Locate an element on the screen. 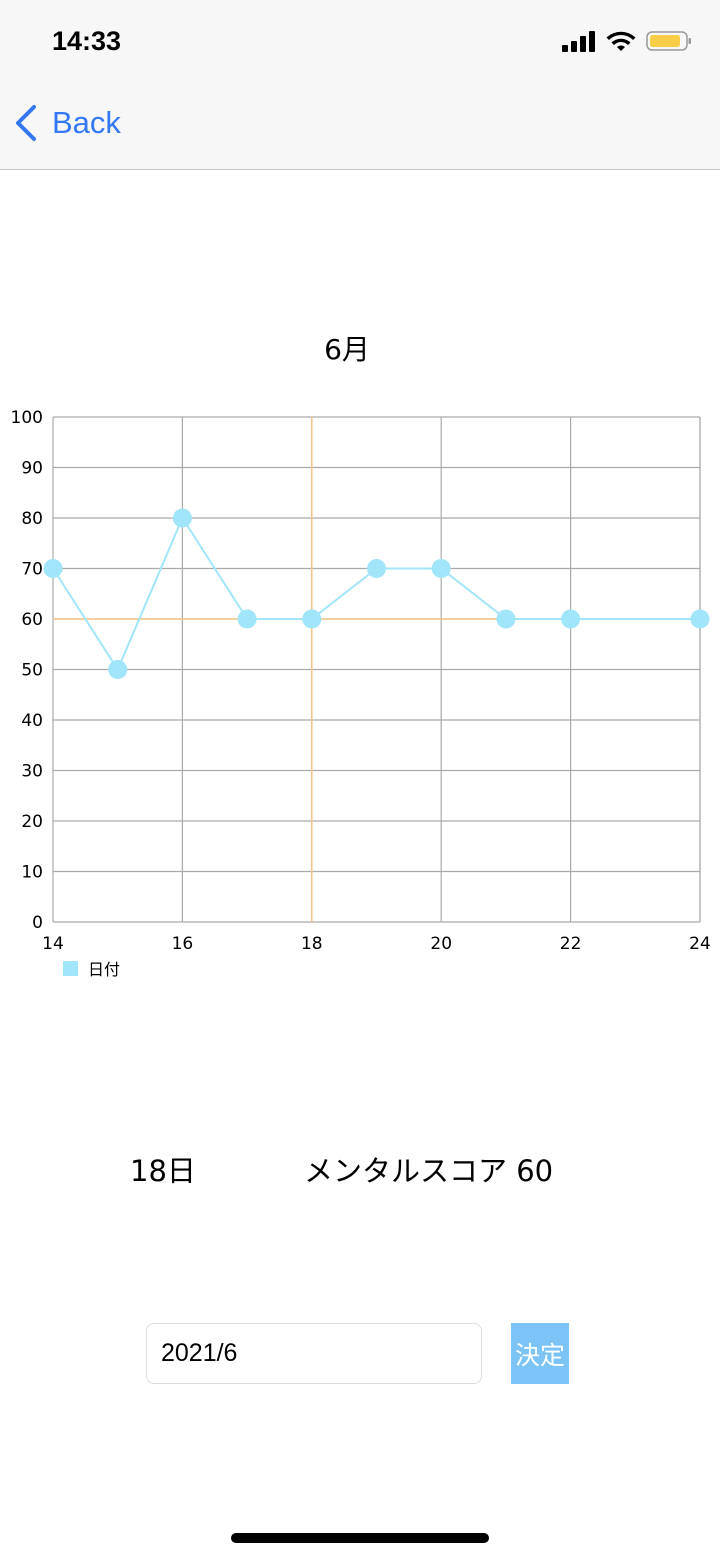 The image size is (720, 1559). battery-icon is located at coordinates (668, 41).